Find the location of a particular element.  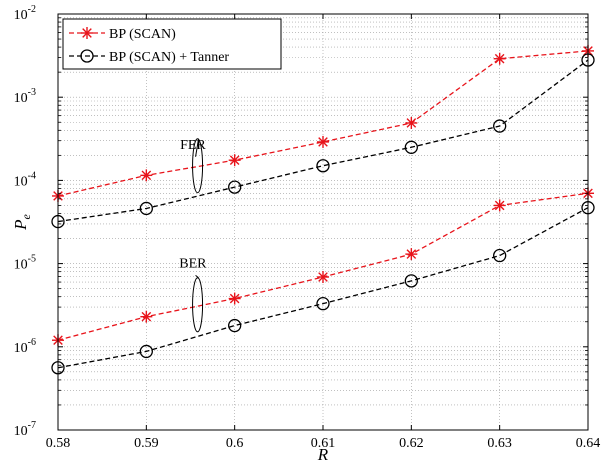

legend-box is located at coordinates (172, 44).